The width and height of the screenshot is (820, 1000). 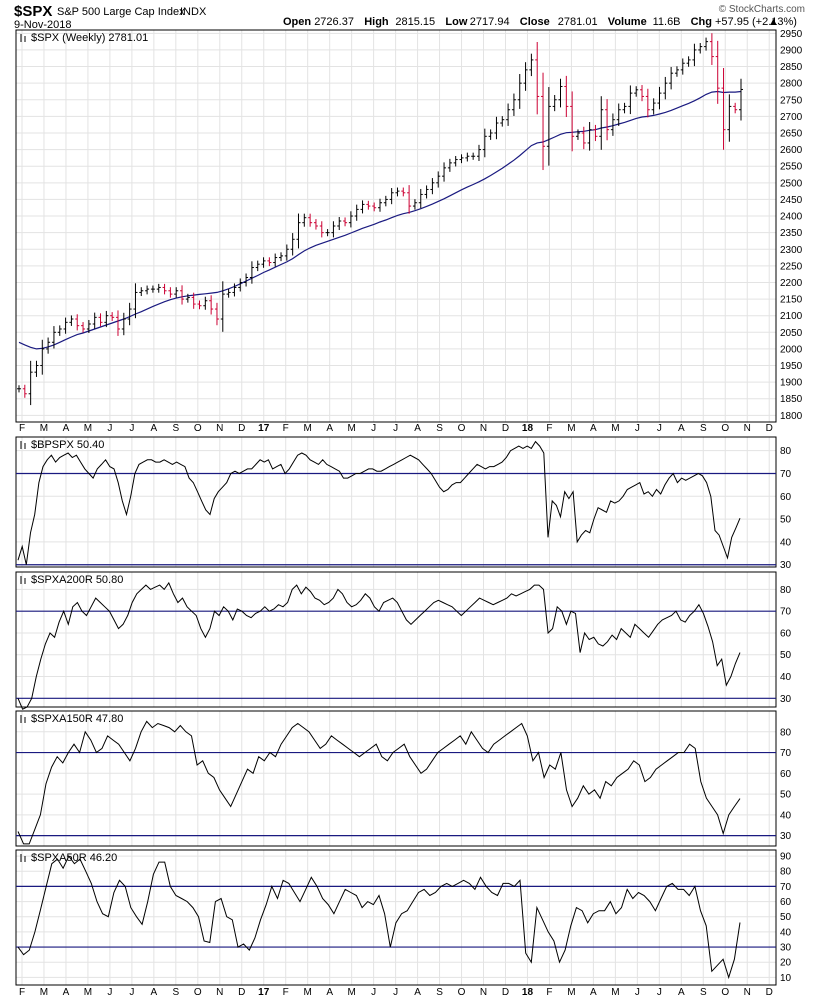 What do you see at coordinates (791, 183) in the screenshot?
I see `y-tick-label: 2500` at bounding box center [791, 183].